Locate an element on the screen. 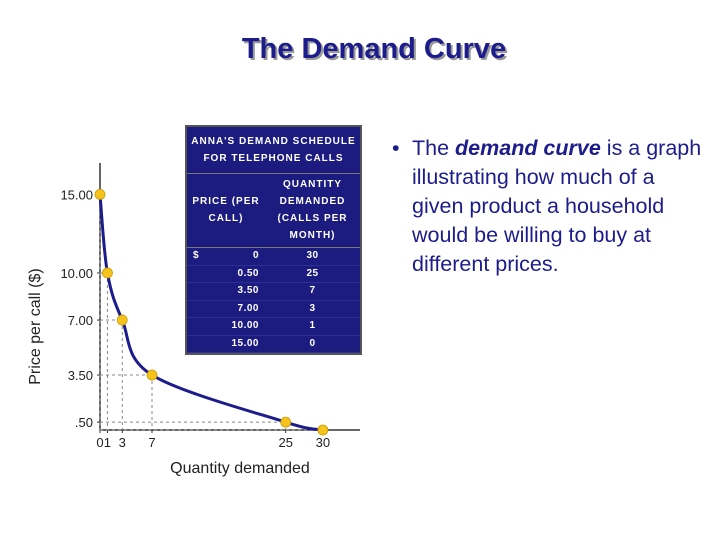 This screenshot has height=546, width=728. price-cell: 0.50 is located at coordinates (226, 274).